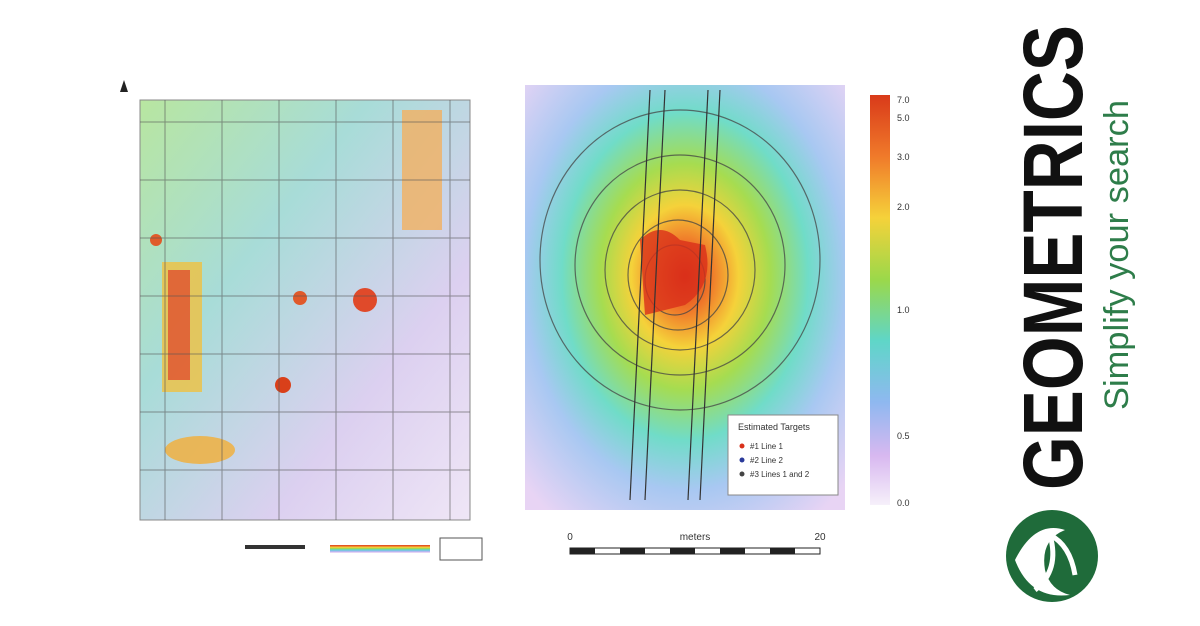 The width and height of the screenshot is (1200, 626). Describe the element at coordinates (1117, 255) in the screenshot. I see `logo-tagline: Simplify your search` at that location.